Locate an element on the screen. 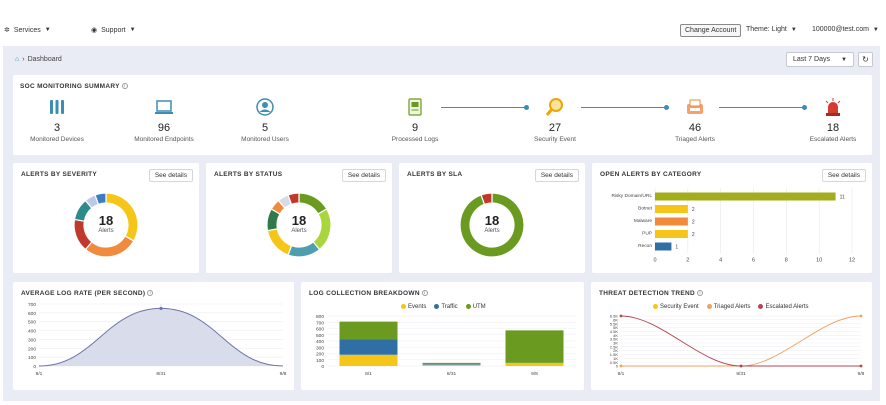 This screenshot has height=405, width=886. metric-value: 27 is located at coordinates (555, 128).